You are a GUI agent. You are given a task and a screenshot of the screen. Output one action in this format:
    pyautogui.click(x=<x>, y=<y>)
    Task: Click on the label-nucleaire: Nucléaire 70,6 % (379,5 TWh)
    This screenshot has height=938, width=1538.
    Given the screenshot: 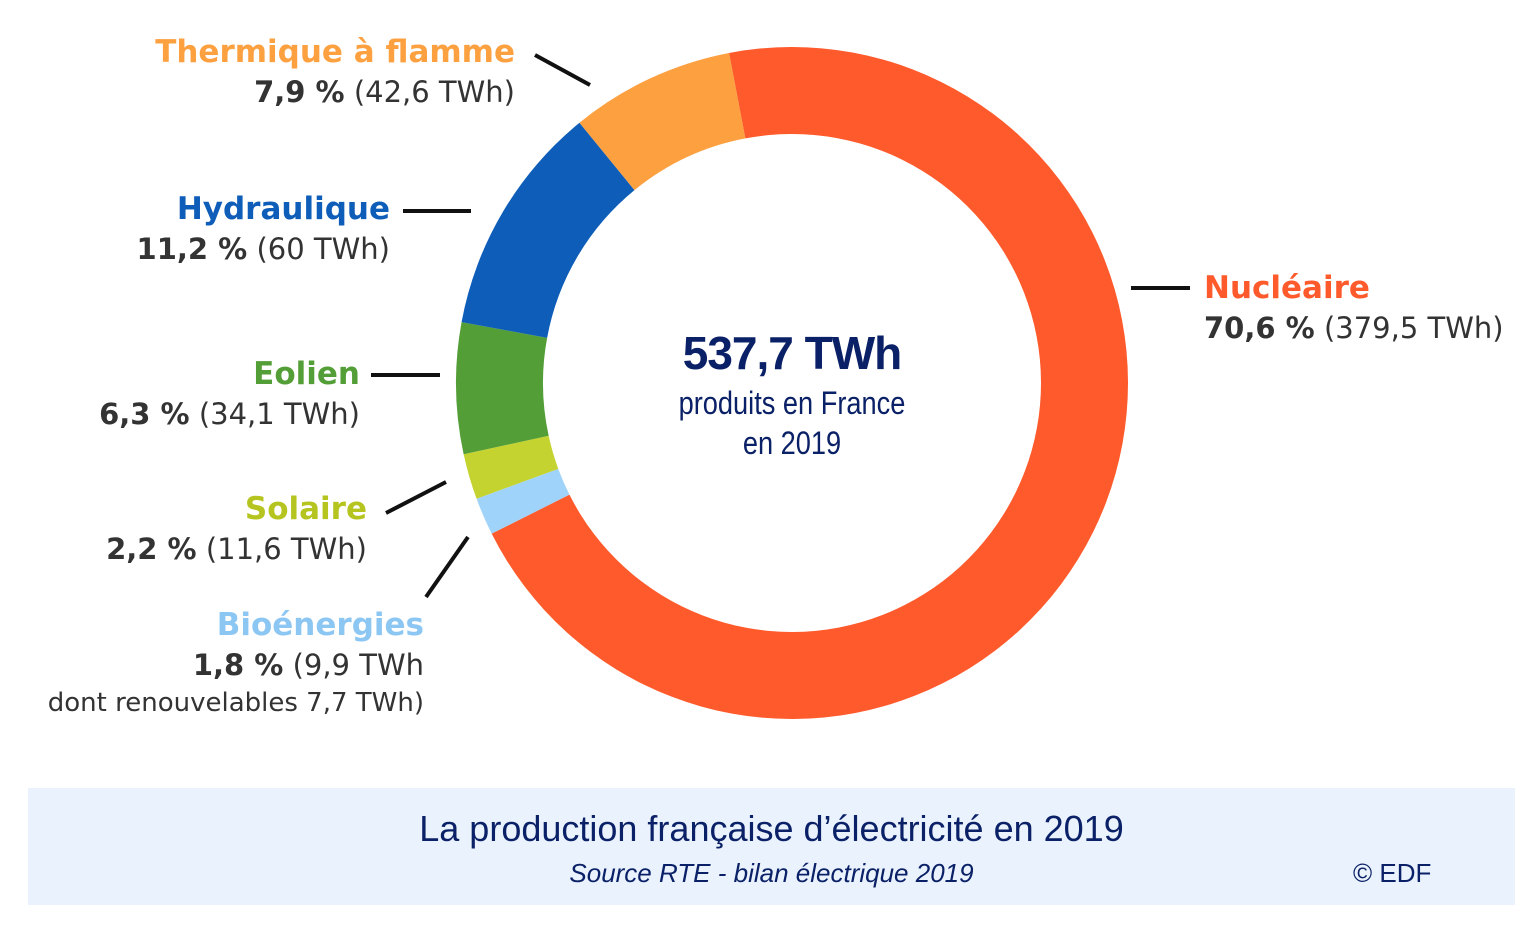 What is the action you would take?
    pyautogui.click(x=1354, y=308)
    